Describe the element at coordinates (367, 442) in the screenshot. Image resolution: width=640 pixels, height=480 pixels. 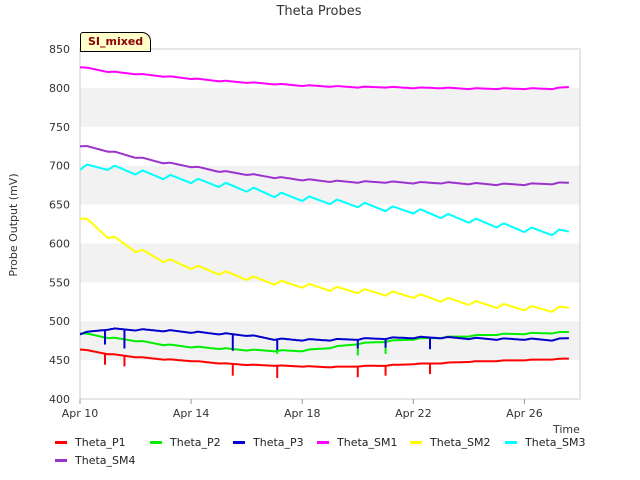
I see `legend-label: Theta_SM1` at that location.